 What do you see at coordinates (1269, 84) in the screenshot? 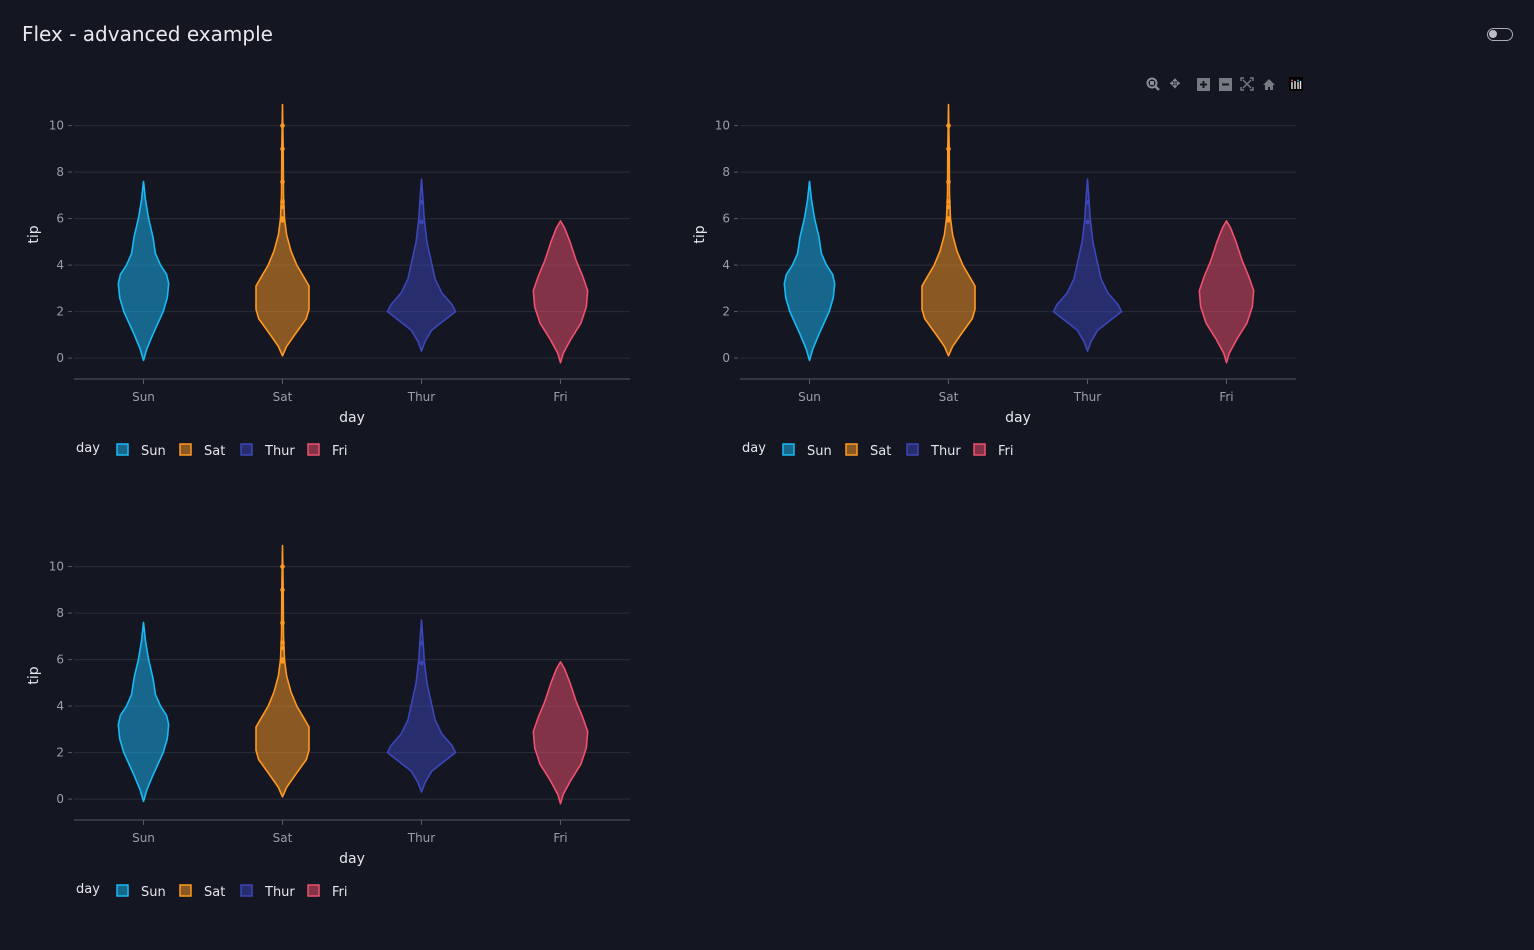
I see `reset-axes-icon` at bounding box center [1269, 84].